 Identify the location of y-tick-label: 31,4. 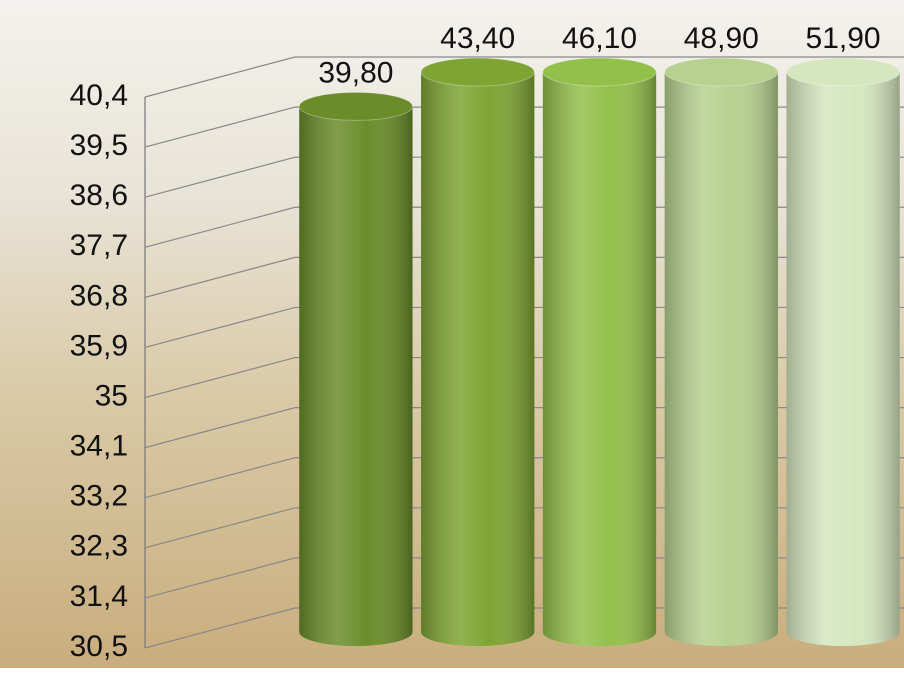
(99, 596).